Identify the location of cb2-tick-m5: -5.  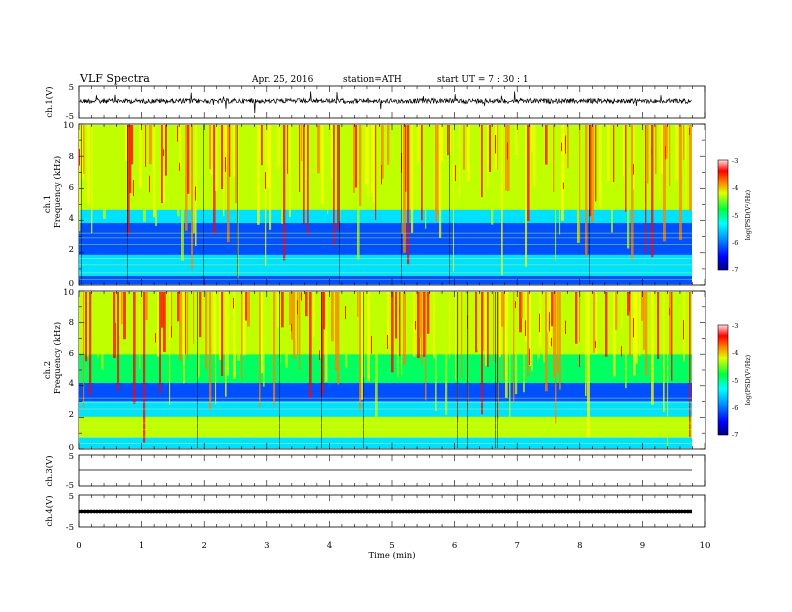
(735, 381).